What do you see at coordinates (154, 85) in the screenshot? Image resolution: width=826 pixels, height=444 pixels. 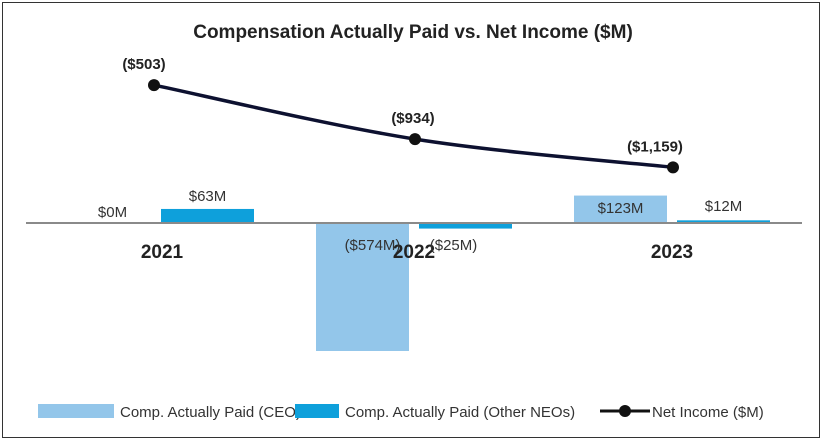 I see `net-income-point-2021` at bounding box center [154, 85].